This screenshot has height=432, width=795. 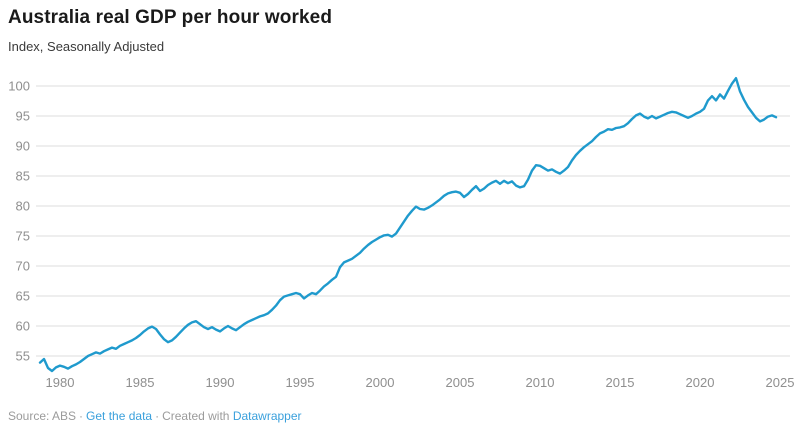 I want to click on x-tick-label: 2000, so click(x=380, y=382).